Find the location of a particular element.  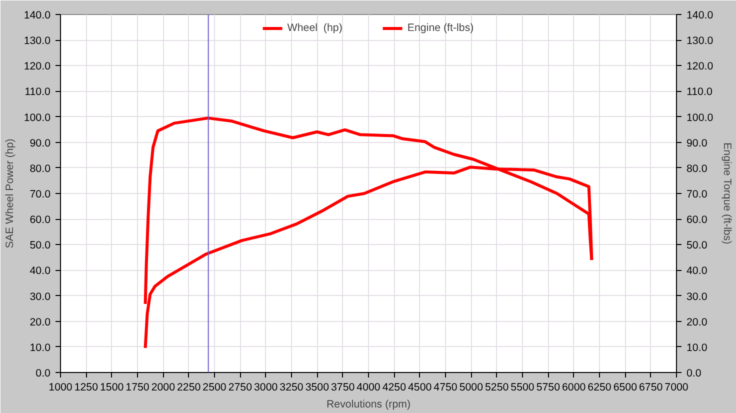

y2-tick-label: 90.0 is located at coordinates (697, 143).